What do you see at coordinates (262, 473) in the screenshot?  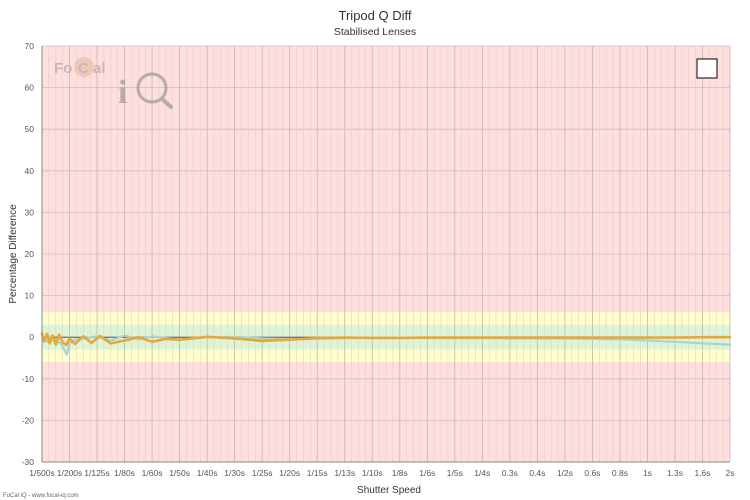 I see `x-tick-label: 1/25s` at bounding box center [262, 473].